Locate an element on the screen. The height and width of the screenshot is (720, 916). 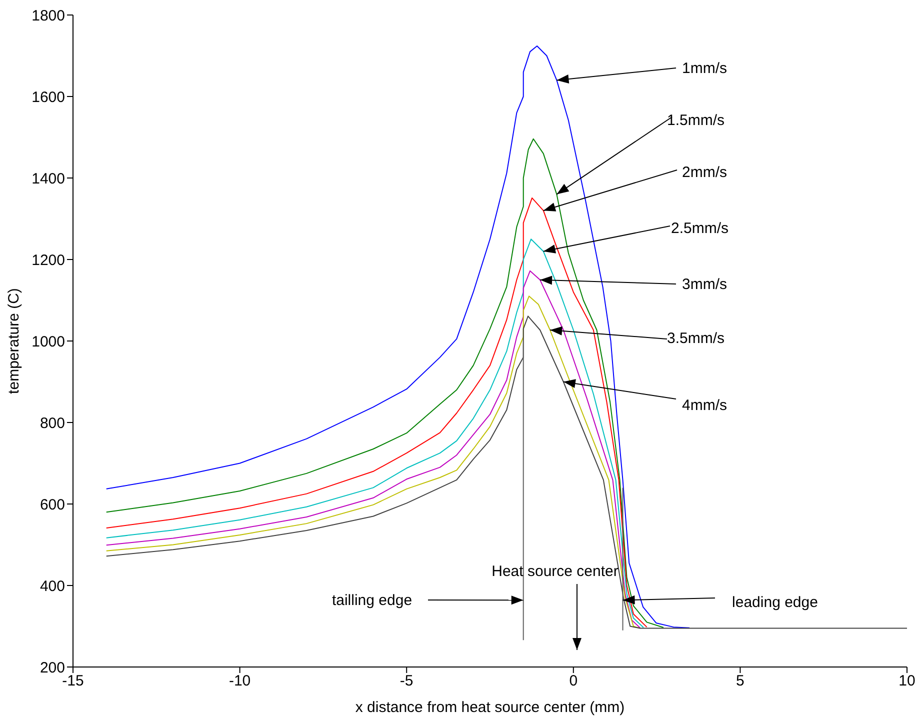
y-tick-label: 200 is located at coordinates (52, 667).